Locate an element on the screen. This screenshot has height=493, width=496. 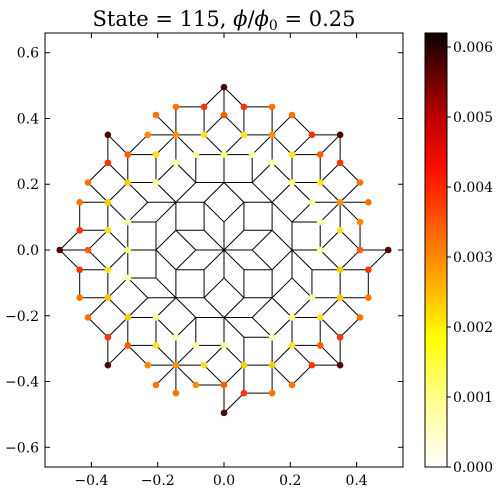
y-tick-label: −0.4 is located at coordinates (22, 383).